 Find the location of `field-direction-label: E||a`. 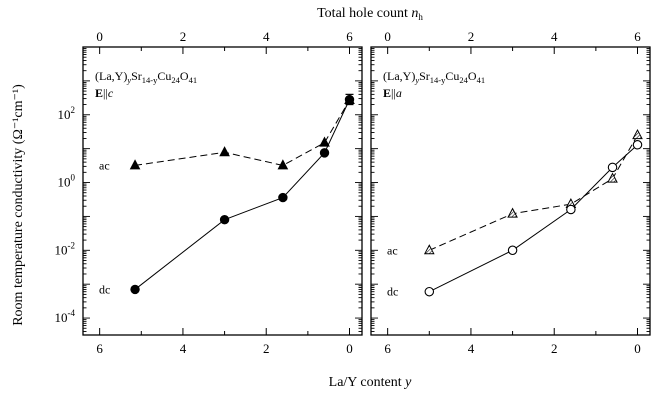

field-direction-label: E||a is located at coordinates (392, 93).